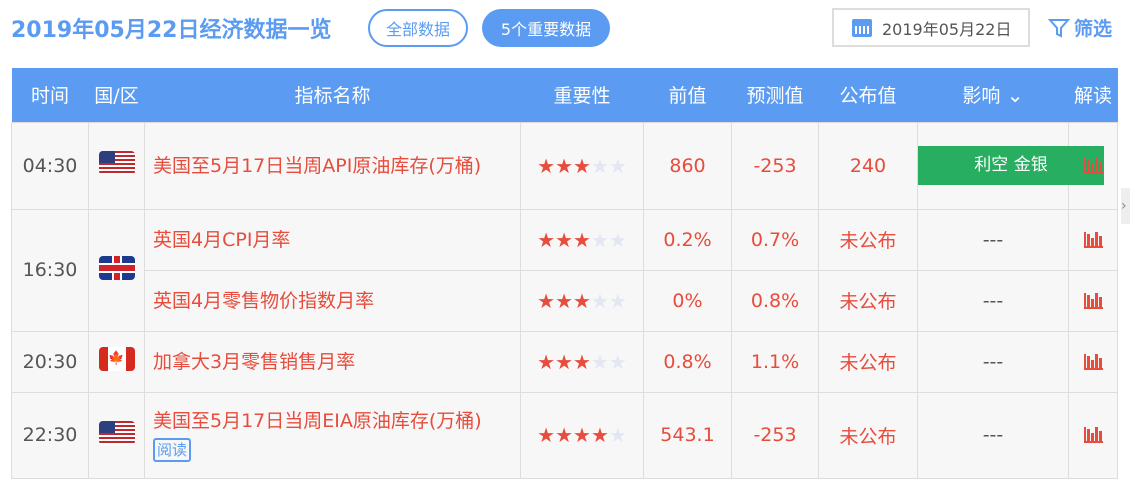  What do you see at coordinates (1012, 95) in the screenshot?
I see `chevron-down-icon: ⌄` at bounding box center [1012, 95].